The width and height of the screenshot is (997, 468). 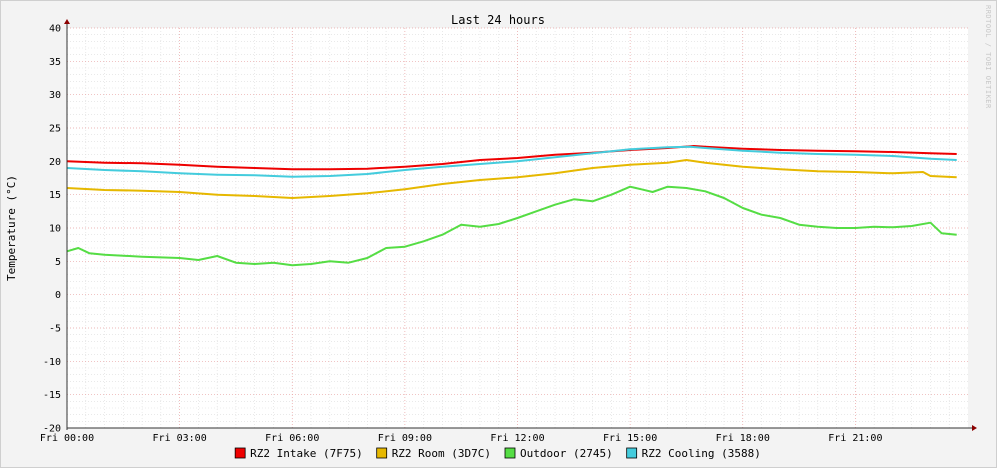 I want to click on y-tick-label: 30, so click(x=55, y=95).